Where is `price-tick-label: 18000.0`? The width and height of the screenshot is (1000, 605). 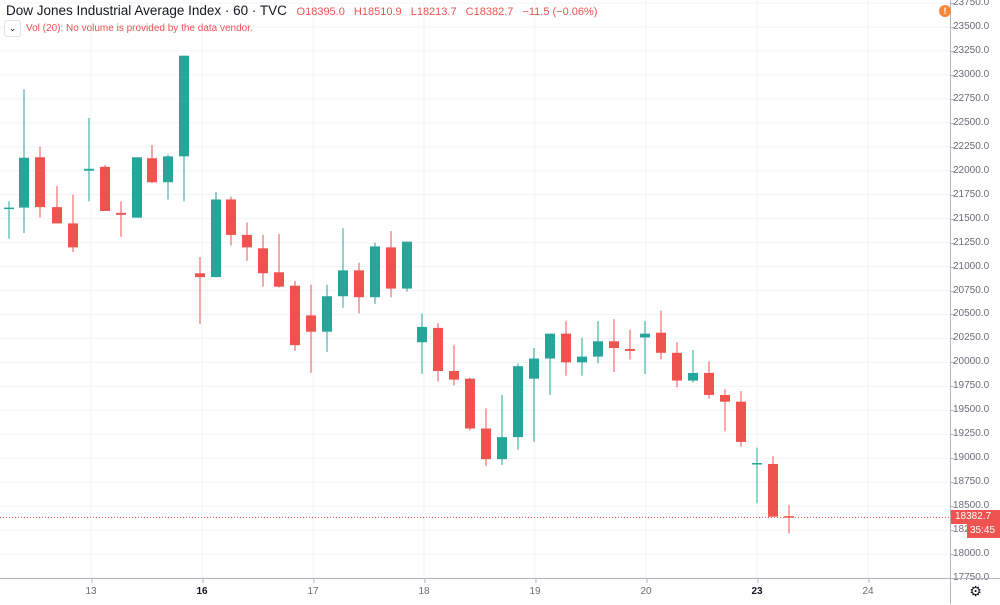 price-tick-label: 18000.0 is located at coordinates (969, 554).